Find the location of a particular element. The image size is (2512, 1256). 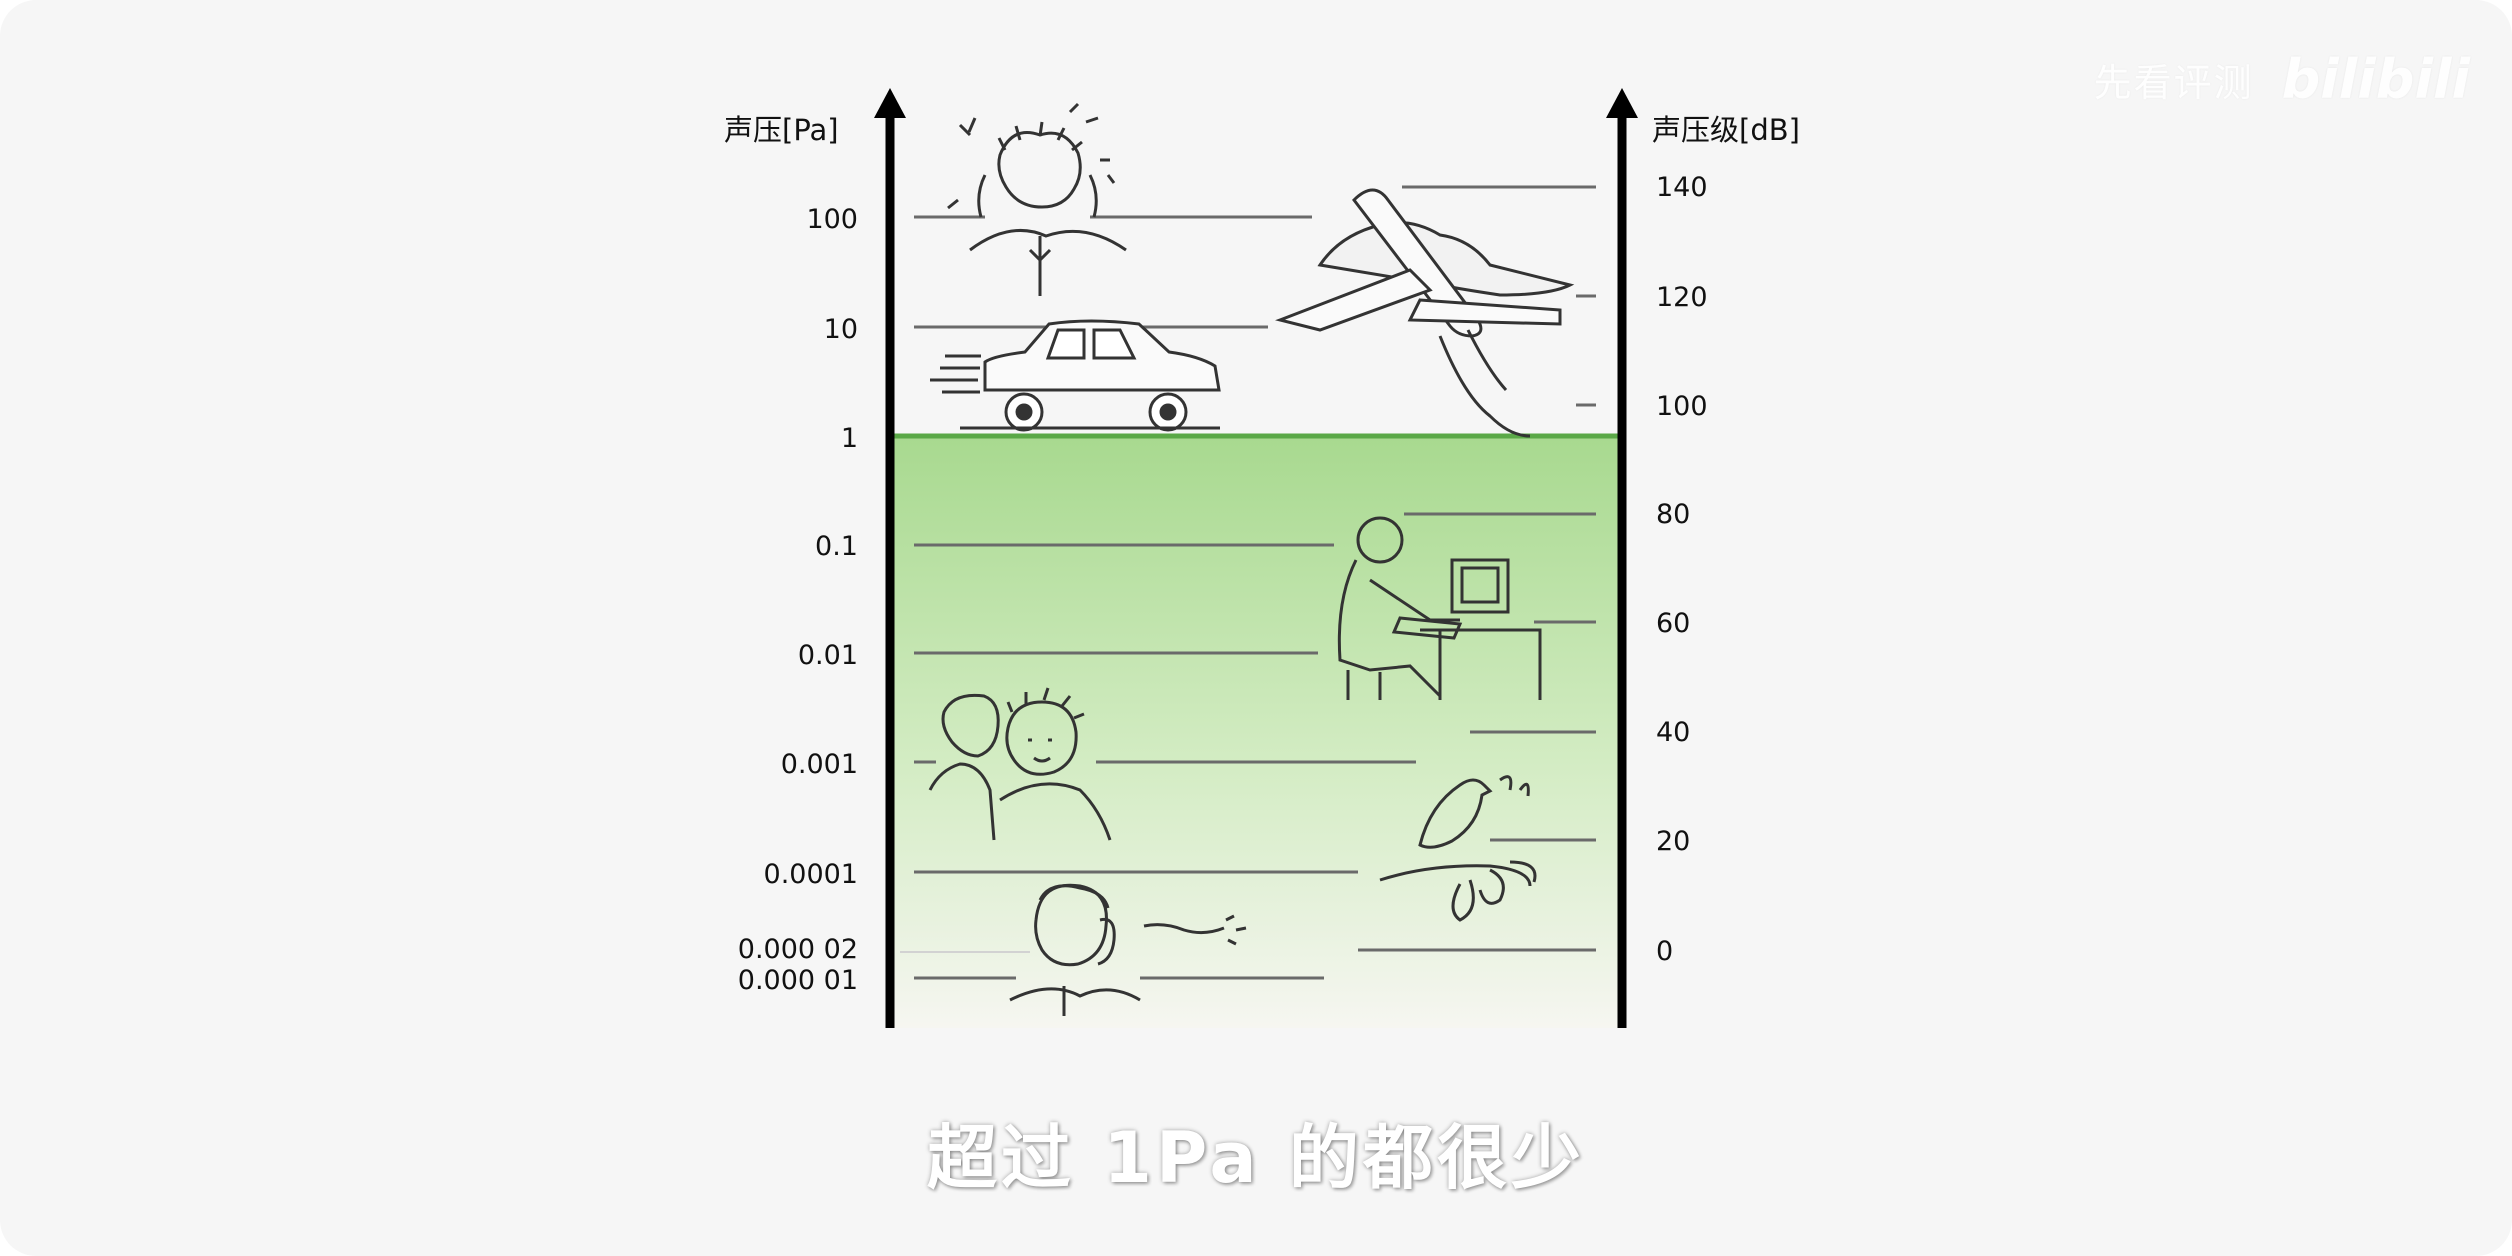

left-gridlines is located at coordinates (1165, 597).